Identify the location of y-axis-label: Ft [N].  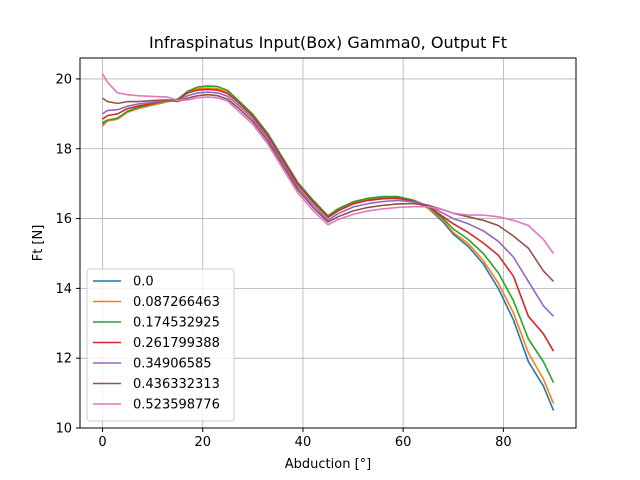
(38, 243).